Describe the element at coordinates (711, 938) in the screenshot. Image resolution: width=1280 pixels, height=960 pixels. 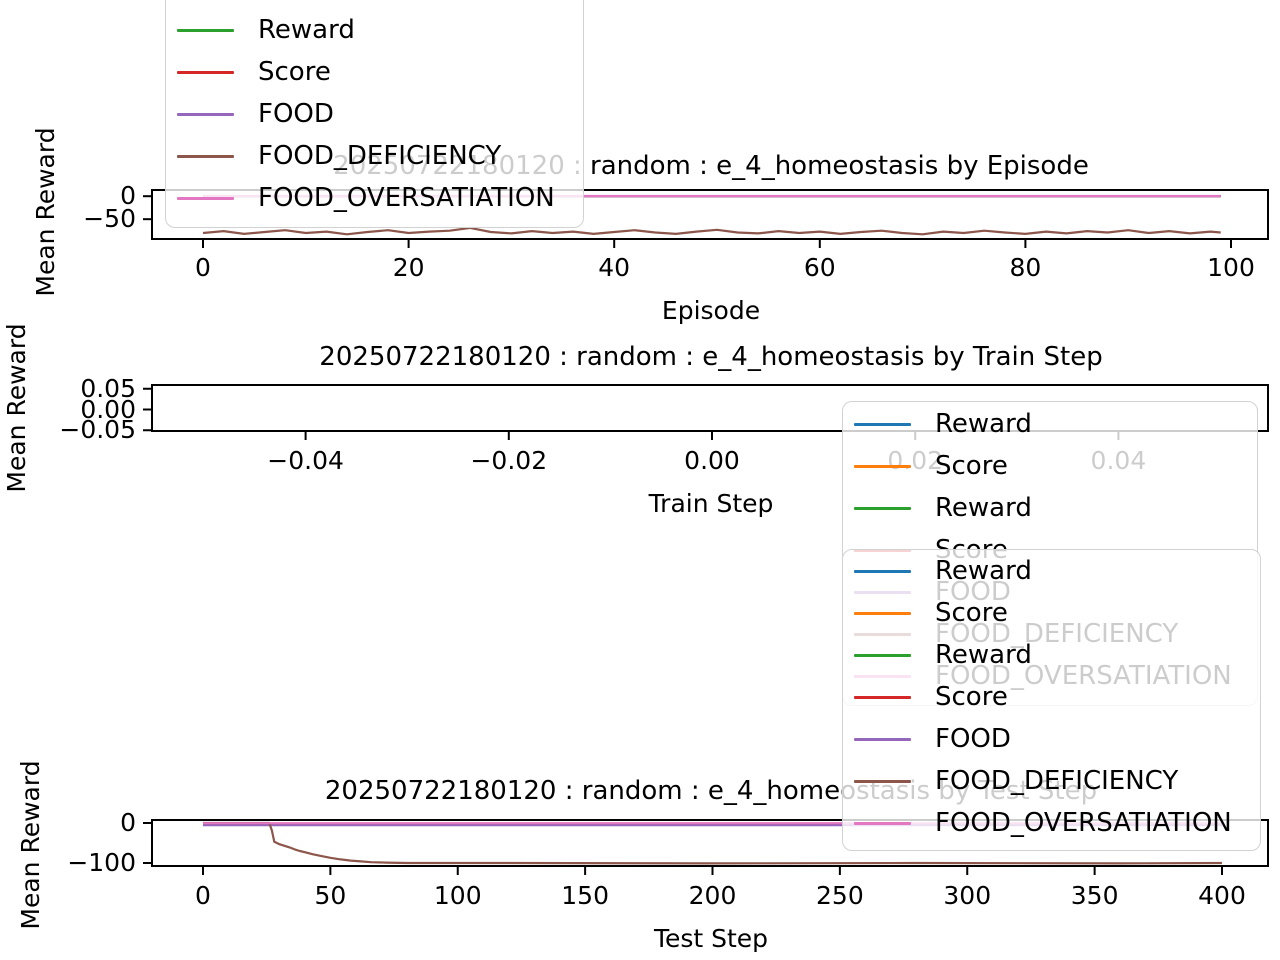
I see `x-axis-label-test: Test Step` at that location.